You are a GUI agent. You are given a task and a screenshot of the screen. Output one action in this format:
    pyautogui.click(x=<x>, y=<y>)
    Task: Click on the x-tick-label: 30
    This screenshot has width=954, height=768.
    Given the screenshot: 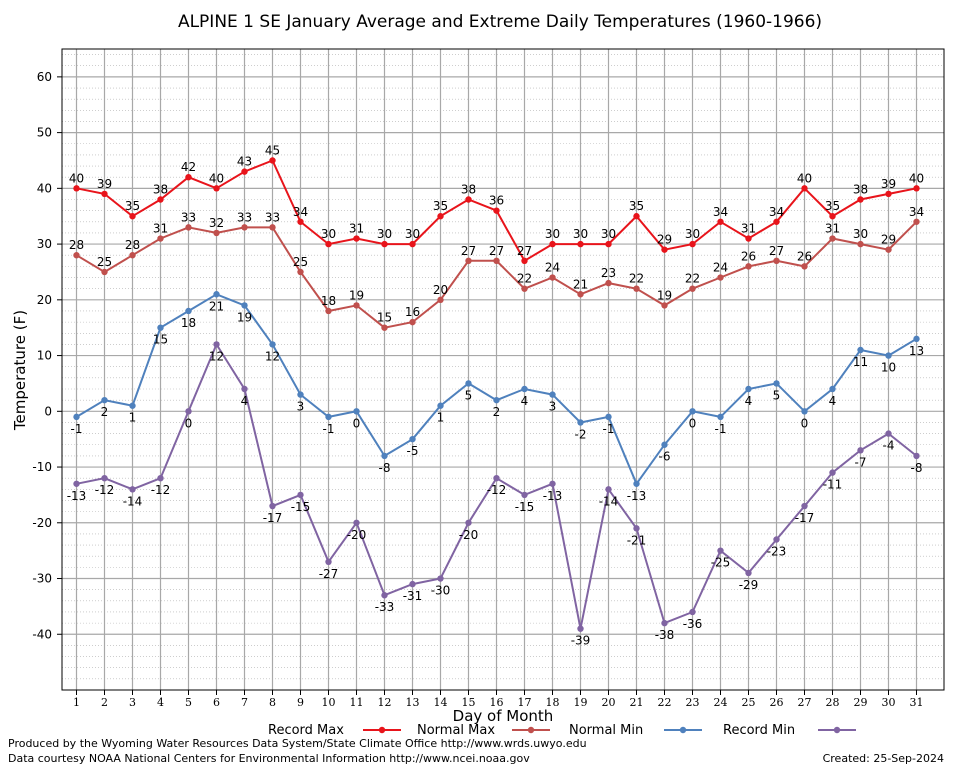 What is the action you would take?
    pyautogui.click(x=889, y=702)
    